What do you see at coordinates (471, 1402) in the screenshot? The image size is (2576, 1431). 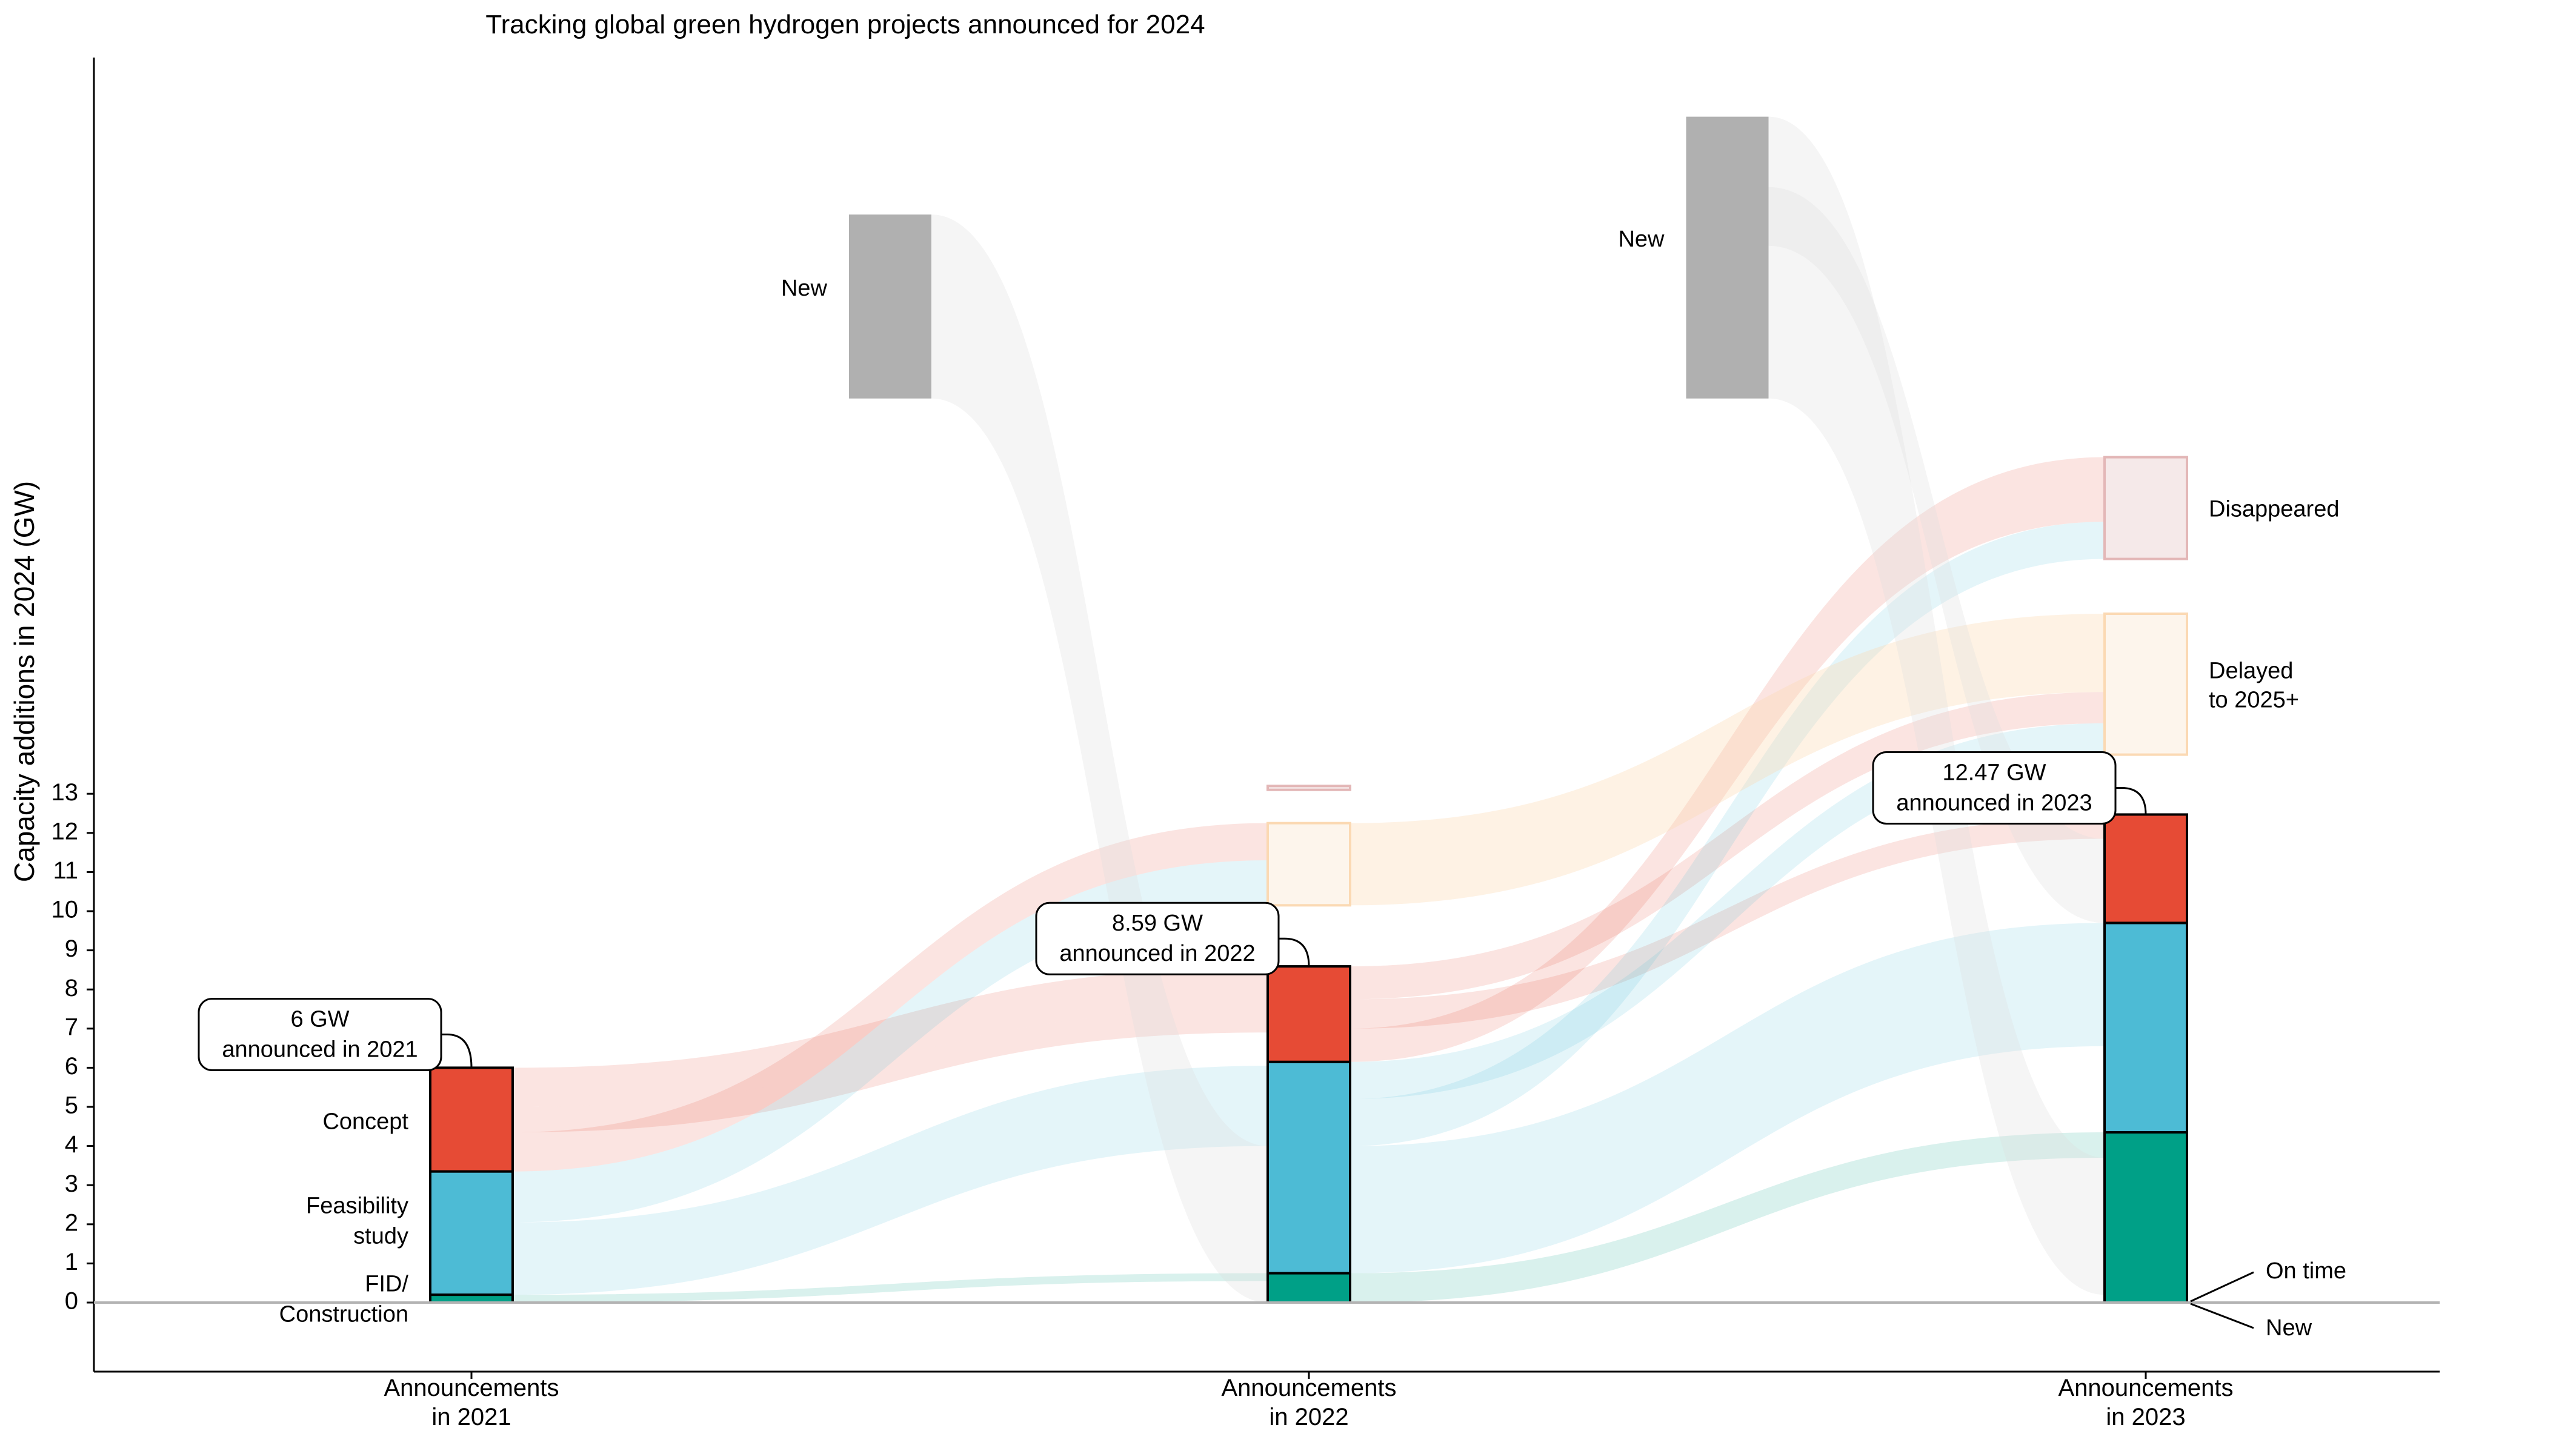 I see `x-tick-label: Announcements in 2021` at bounding box center [471, 1402].